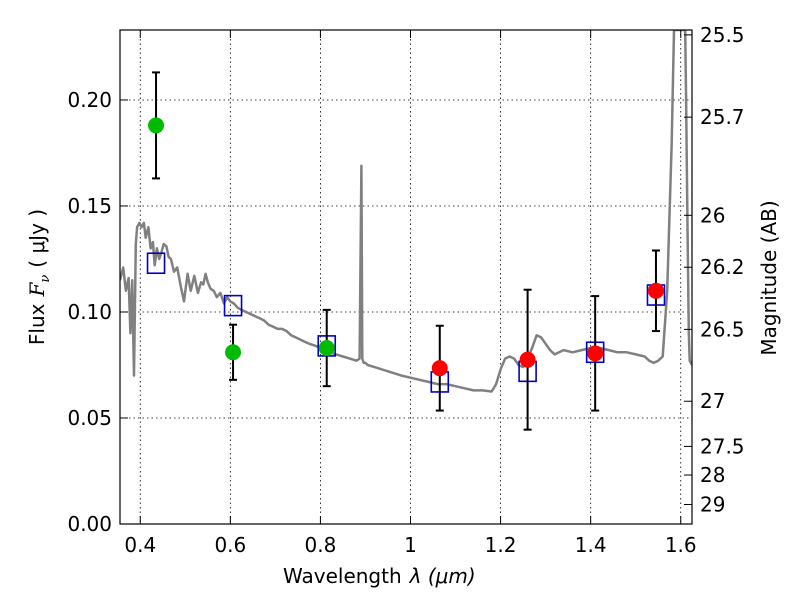 This screenshot has height=600, width=800. What do you see at coordinates (39, 277) in the screenshot?
I see `y-axis-label: FluxFν( μJy )` at bounding box center [39, 277].